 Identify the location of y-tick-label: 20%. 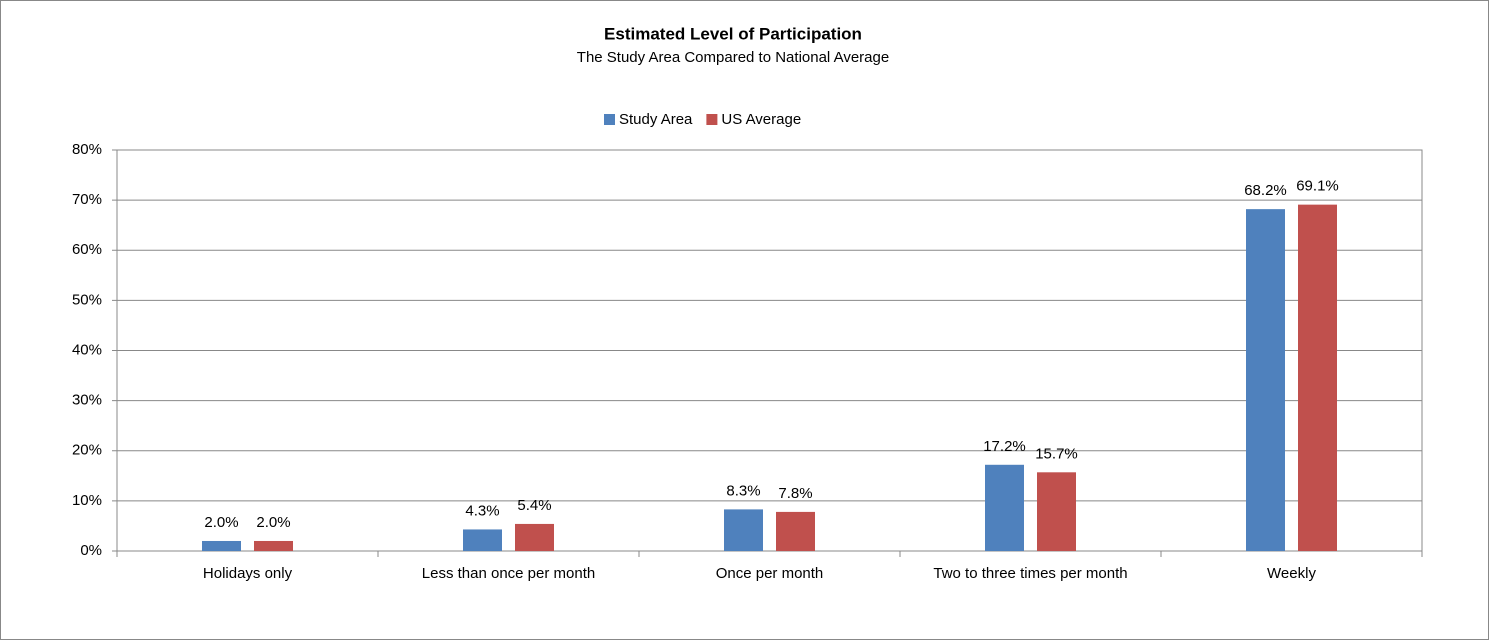
(87, 450).